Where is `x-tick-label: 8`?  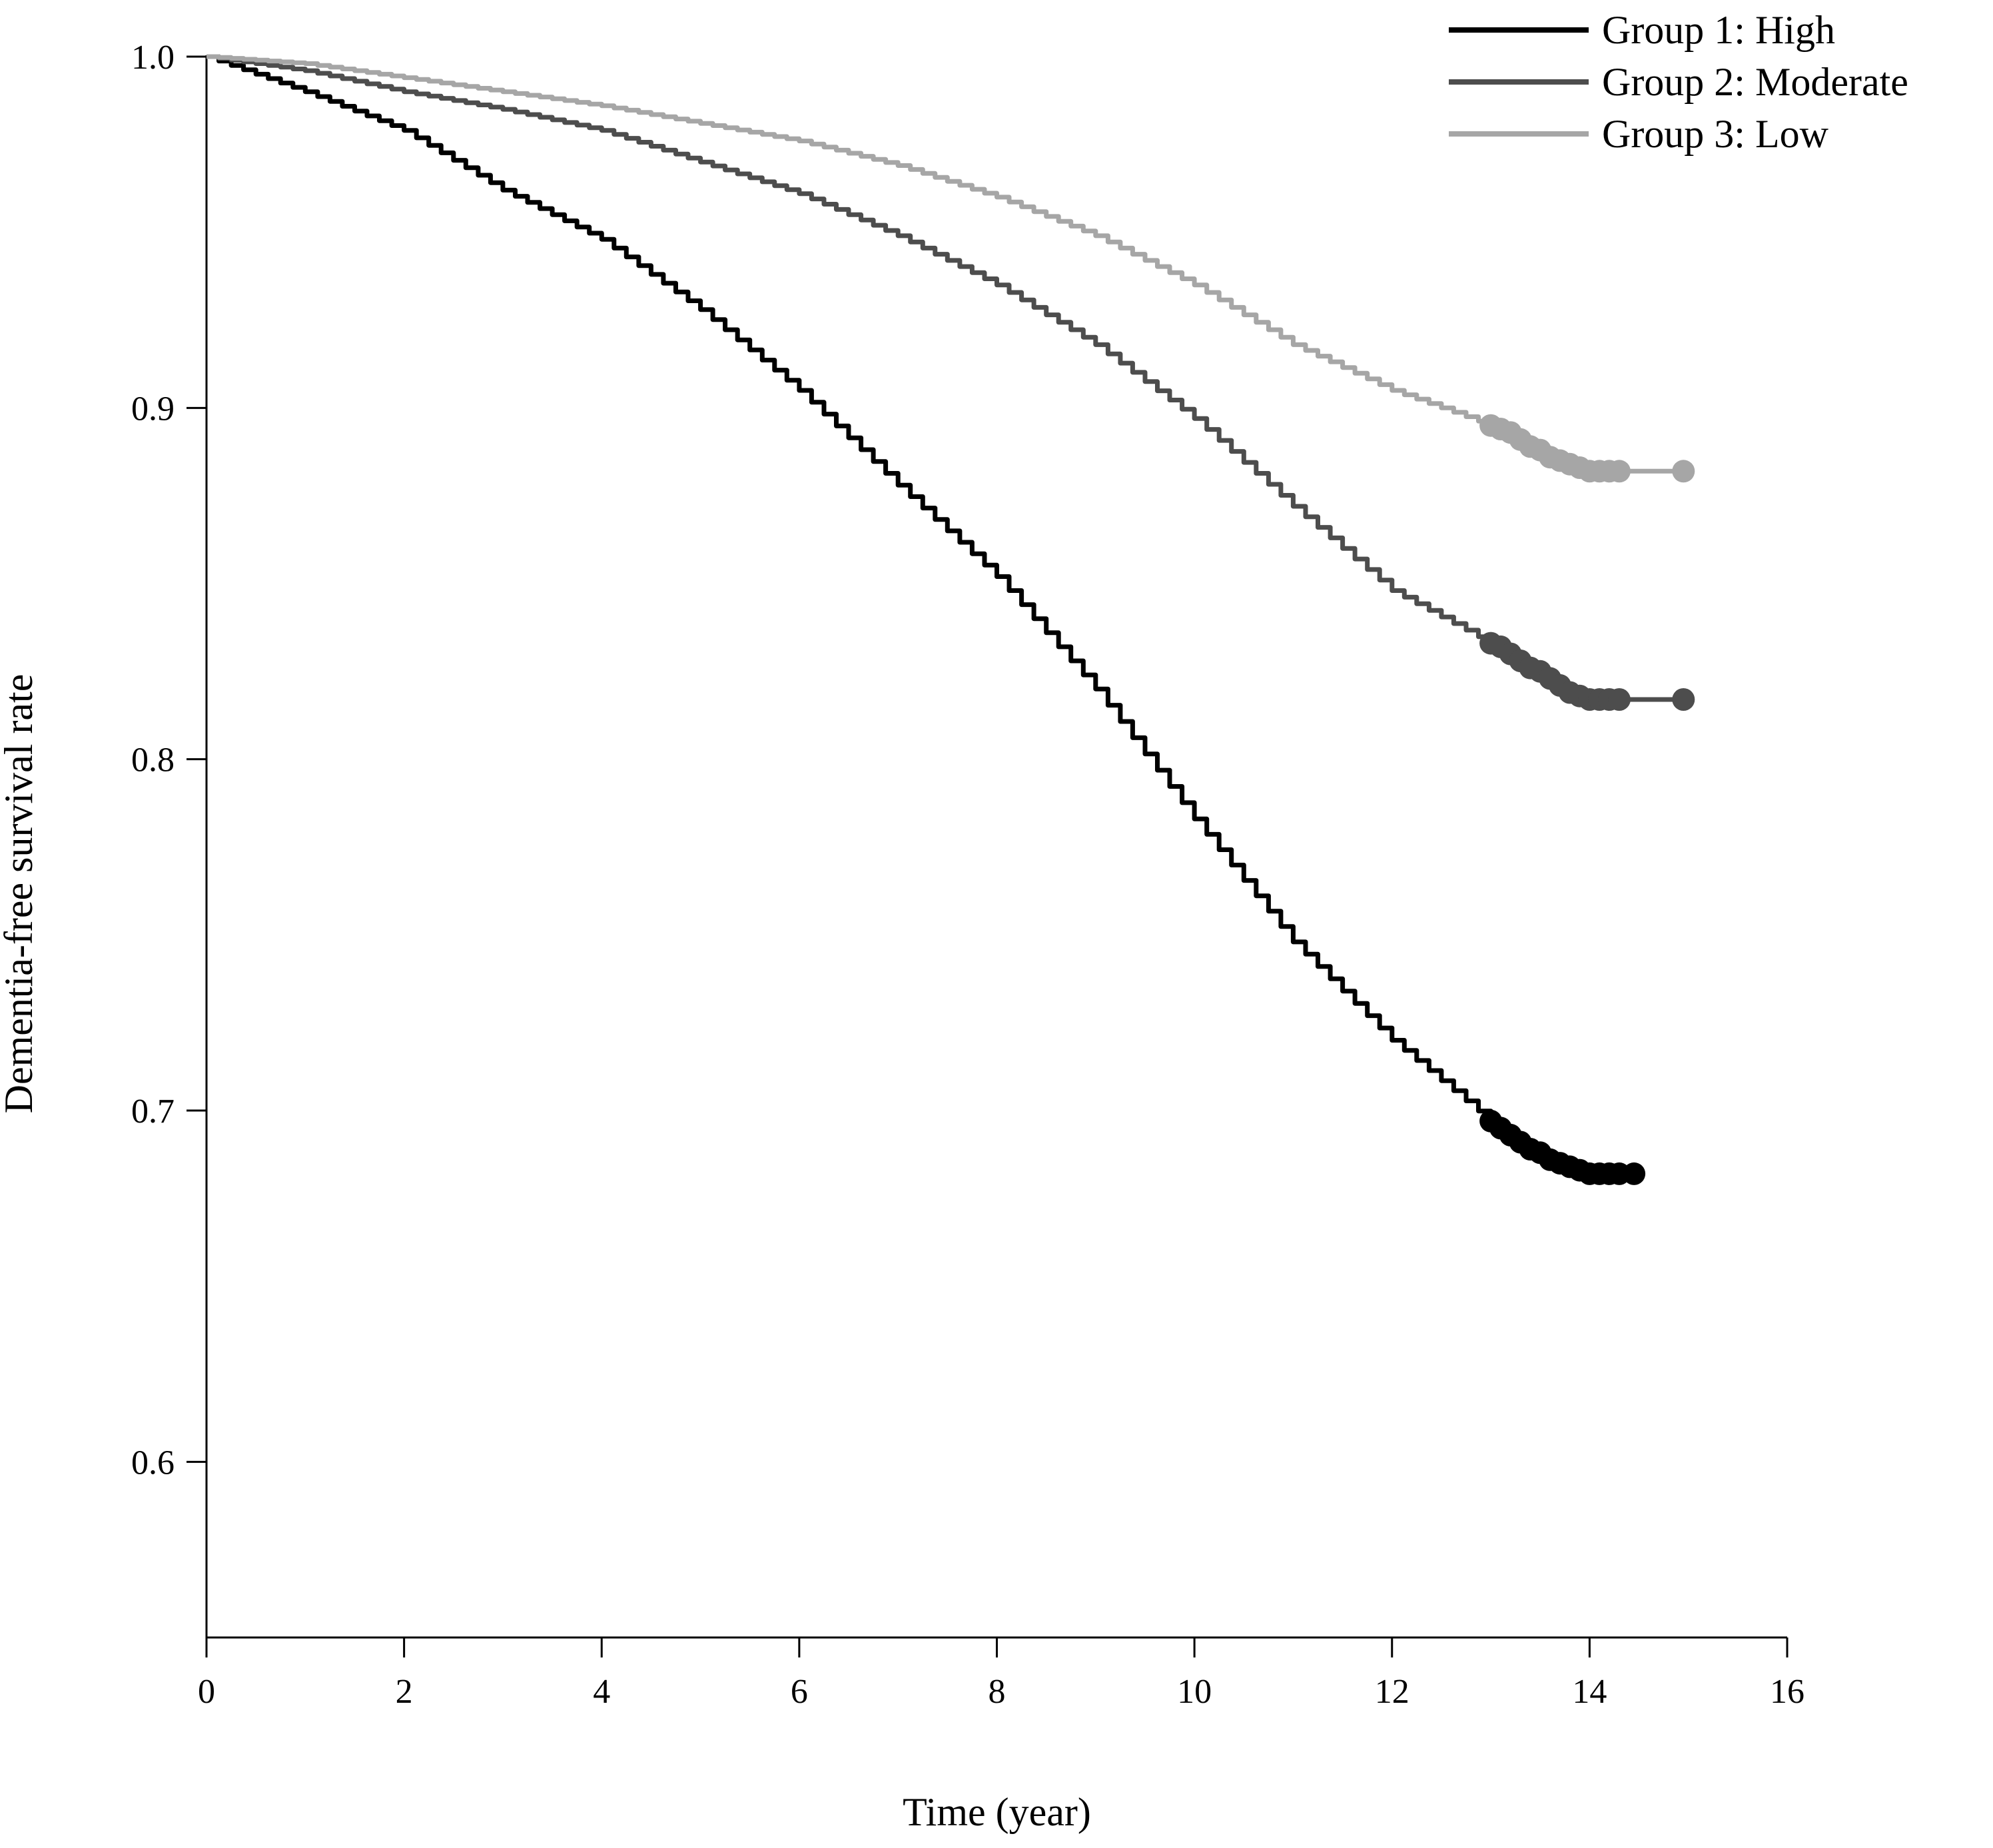
x-tick-label: 8 is located at coordinates (997, 1692).